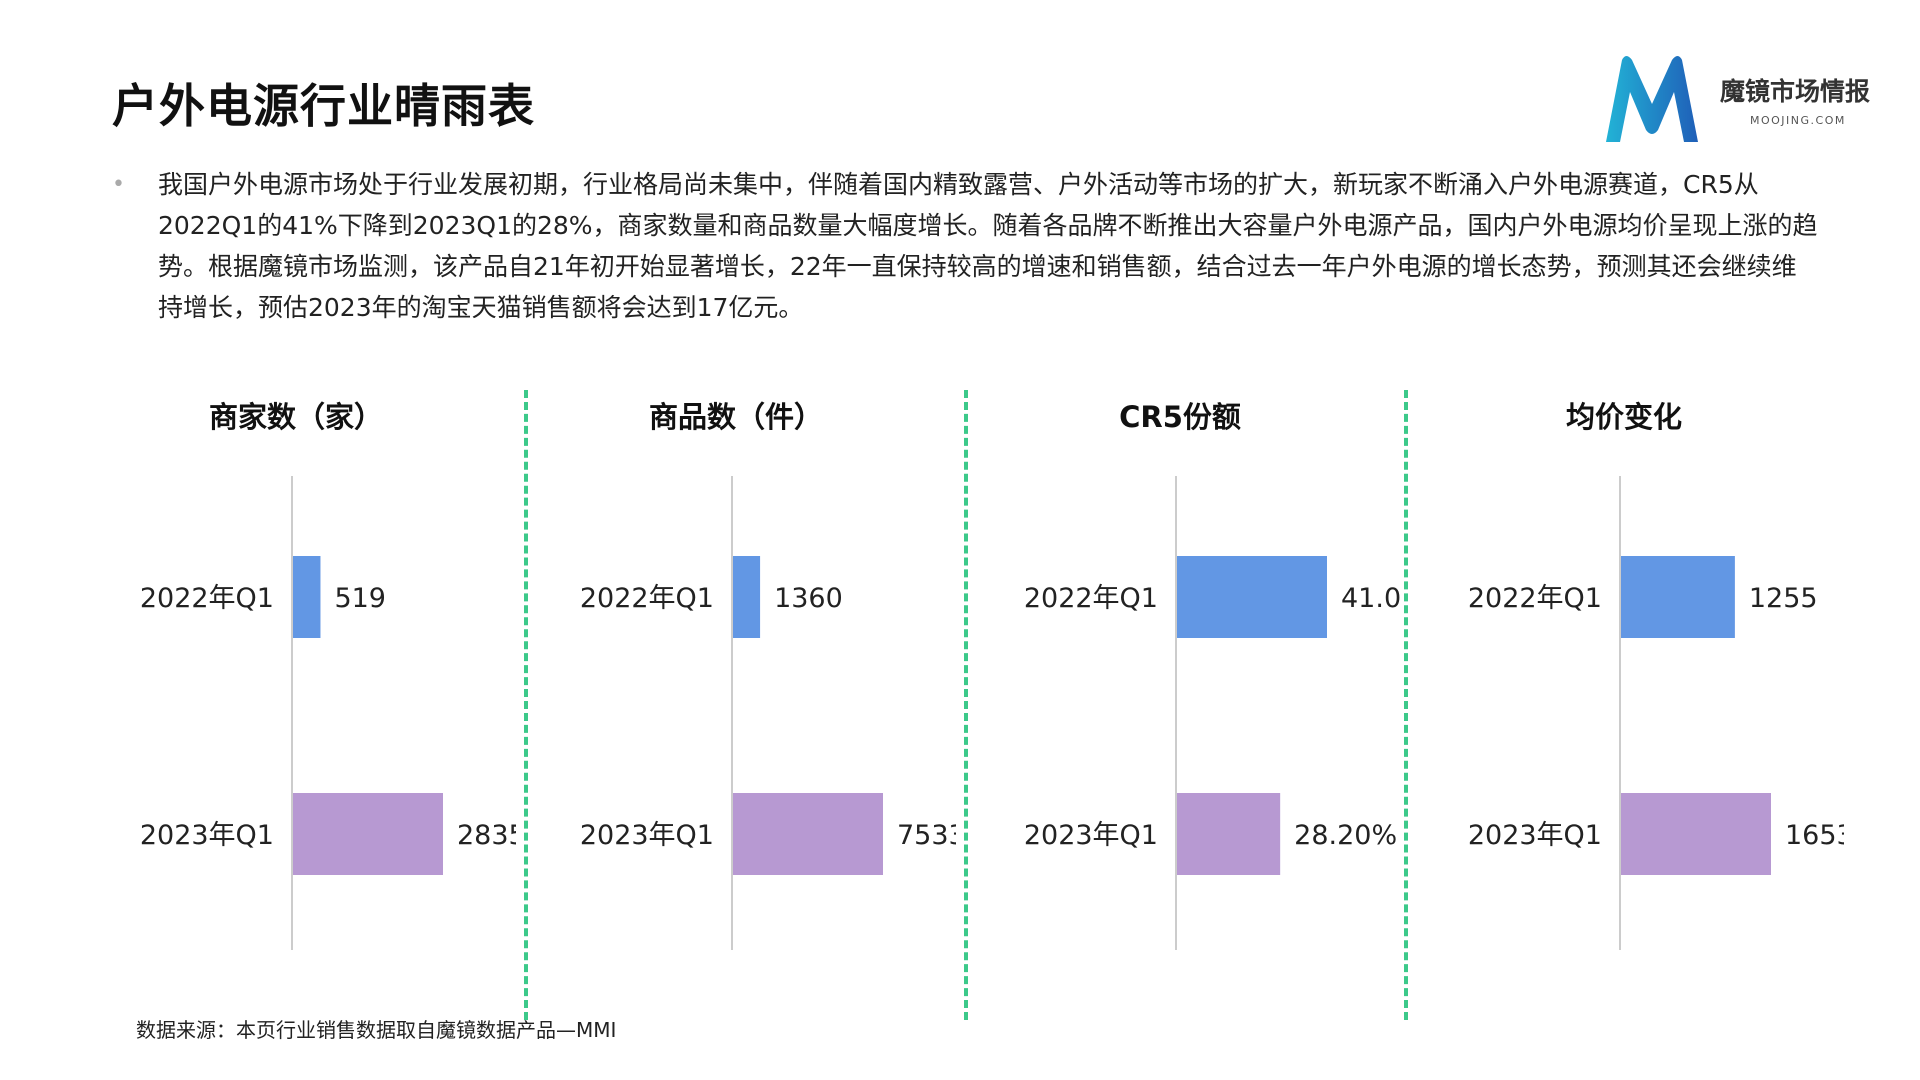 Image resolution: width=1920 pixels, height=1080 pixels. Describe the element at coordinates (1345, 835) in the screenshot. I see `data-label: 28.20%` at that location.